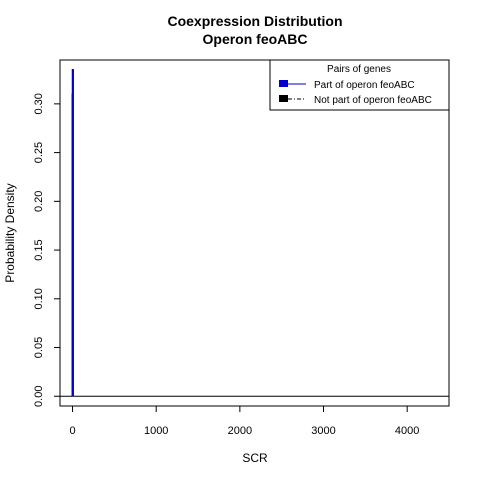 This screenshot has width=480, height=480. Describe the element at coordinates (407, 431) in the screenshot. I see `x-tick-label: 4000` at that location.